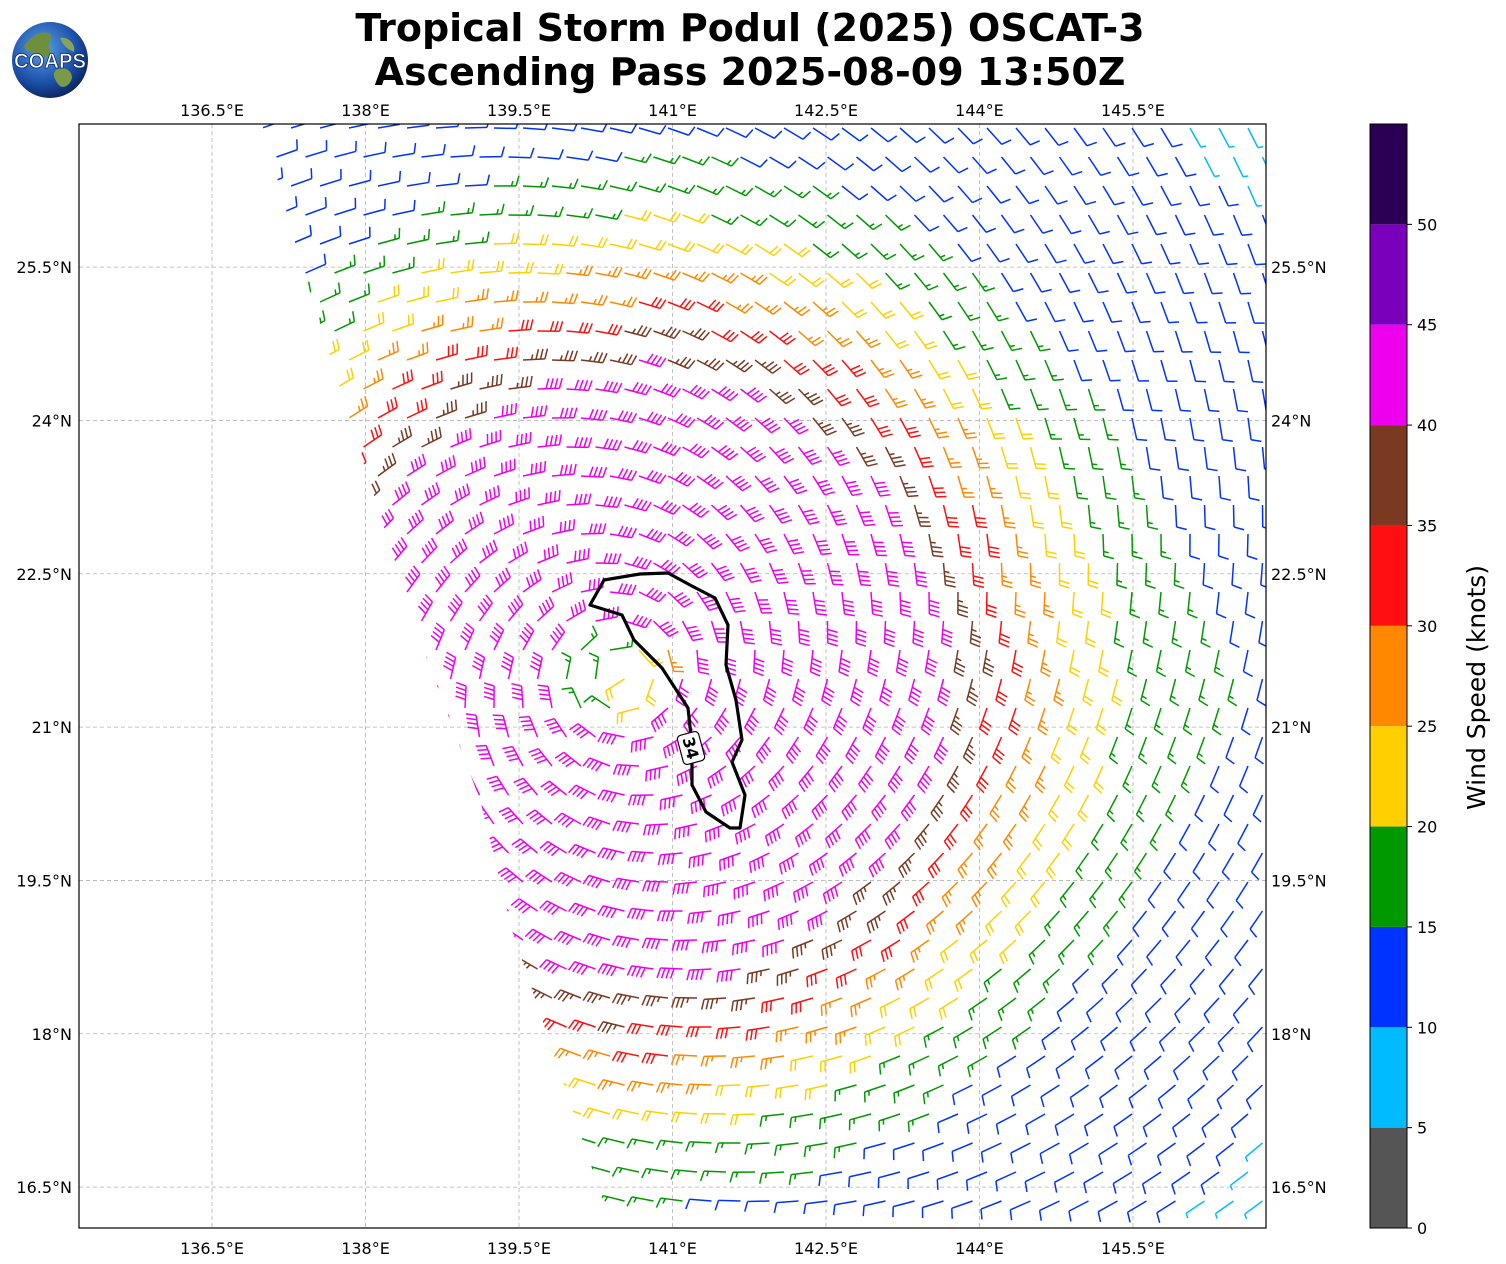 The height and width of the screenshot is (1264, 1506). Describe the element at coordinates (1299, 267) in the screenshot. I see `lat-tick-label: 25.5°N` at that location.